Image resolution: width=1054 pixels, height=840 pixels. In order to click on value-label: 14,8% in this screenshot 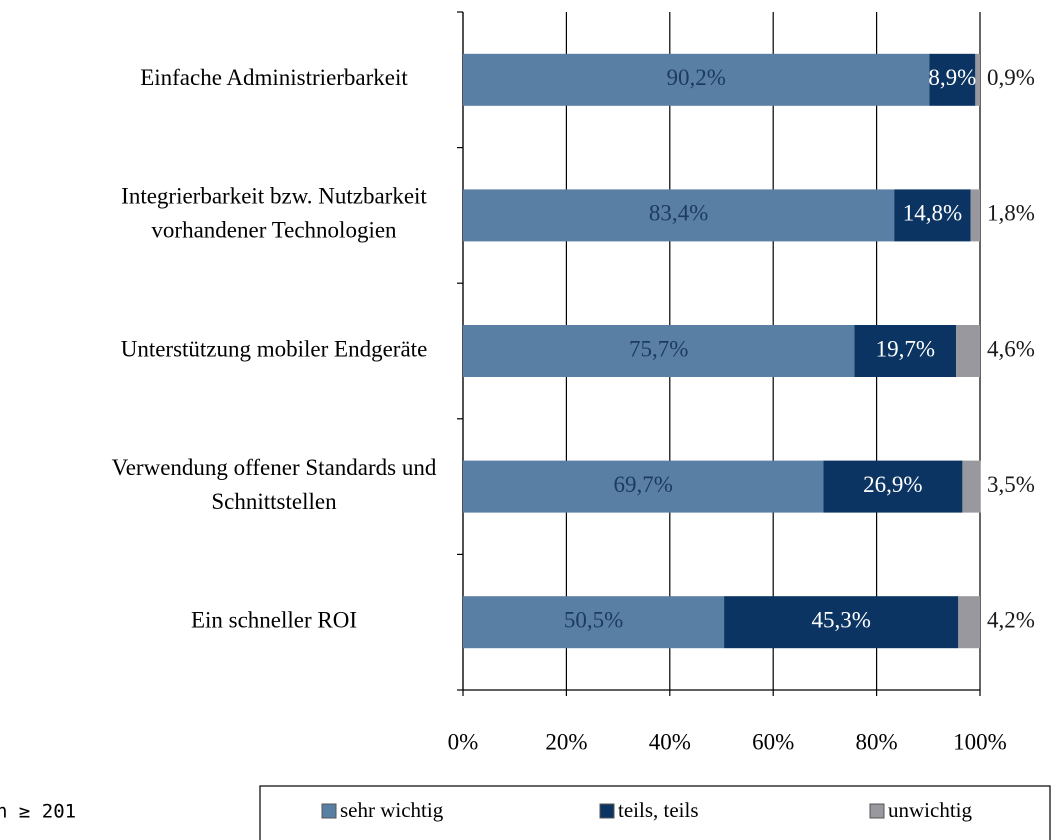, I will do `click(932, 213)`.